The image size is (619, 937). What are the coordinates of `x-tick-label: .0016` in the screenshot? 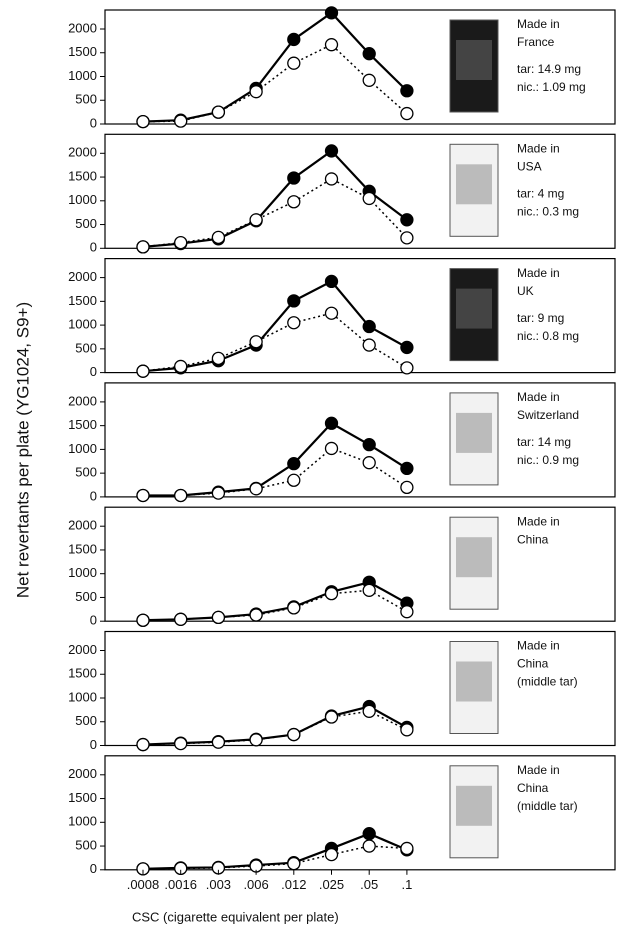 It's located at (180, 884).